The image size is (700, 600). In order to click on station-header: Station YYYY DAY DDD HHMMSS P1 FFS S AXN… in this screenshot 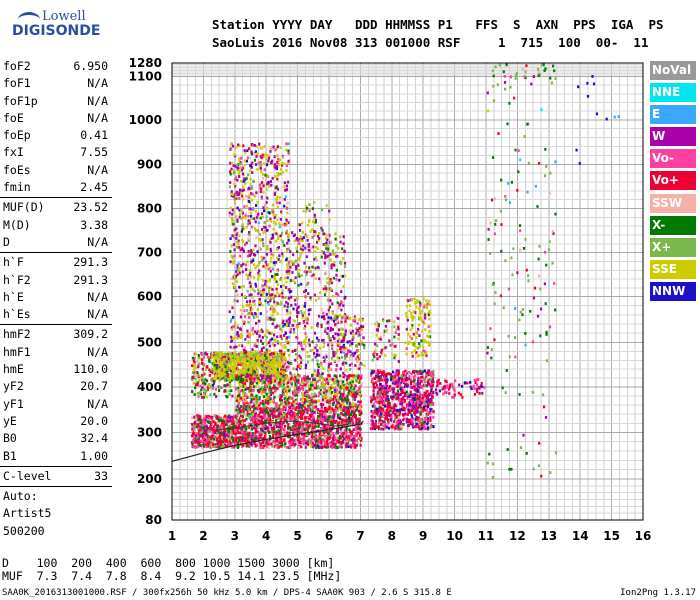, I will do `click(438, 34)`.